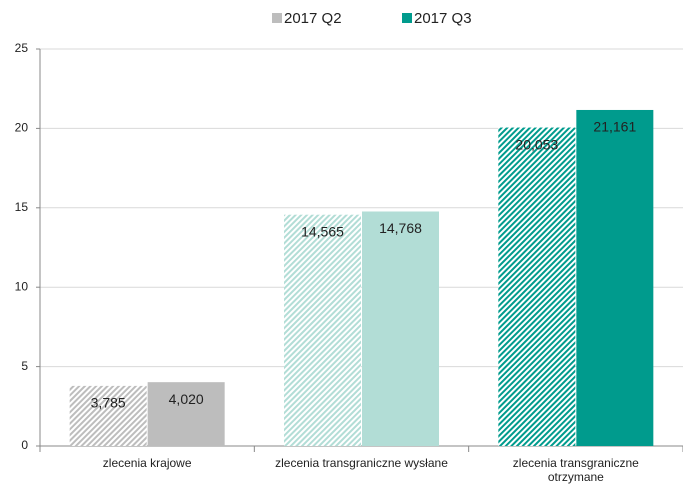 The image size is (683, 484). What do you see at coordinates (313, 18) in the screenshot?
I see `legend-label: 2017 Q2` at bounding box center [313, 18].